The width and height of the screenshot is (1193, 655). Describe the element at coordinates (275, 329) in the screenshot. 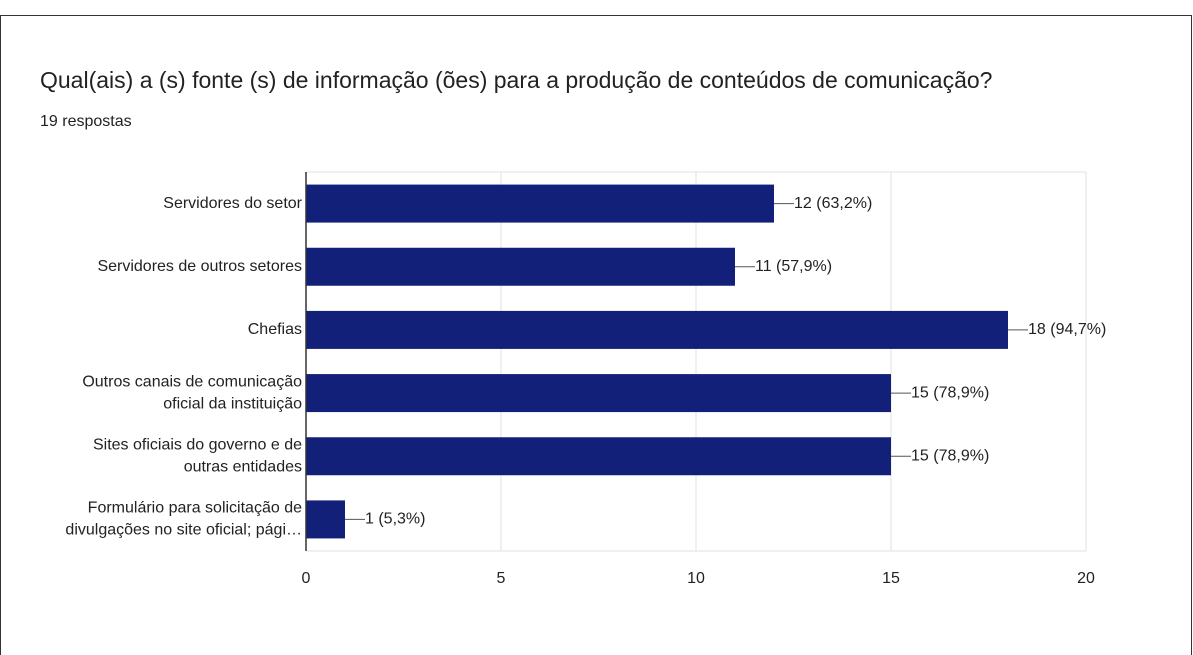

I see `y-tick-label: Chefias` at that location.